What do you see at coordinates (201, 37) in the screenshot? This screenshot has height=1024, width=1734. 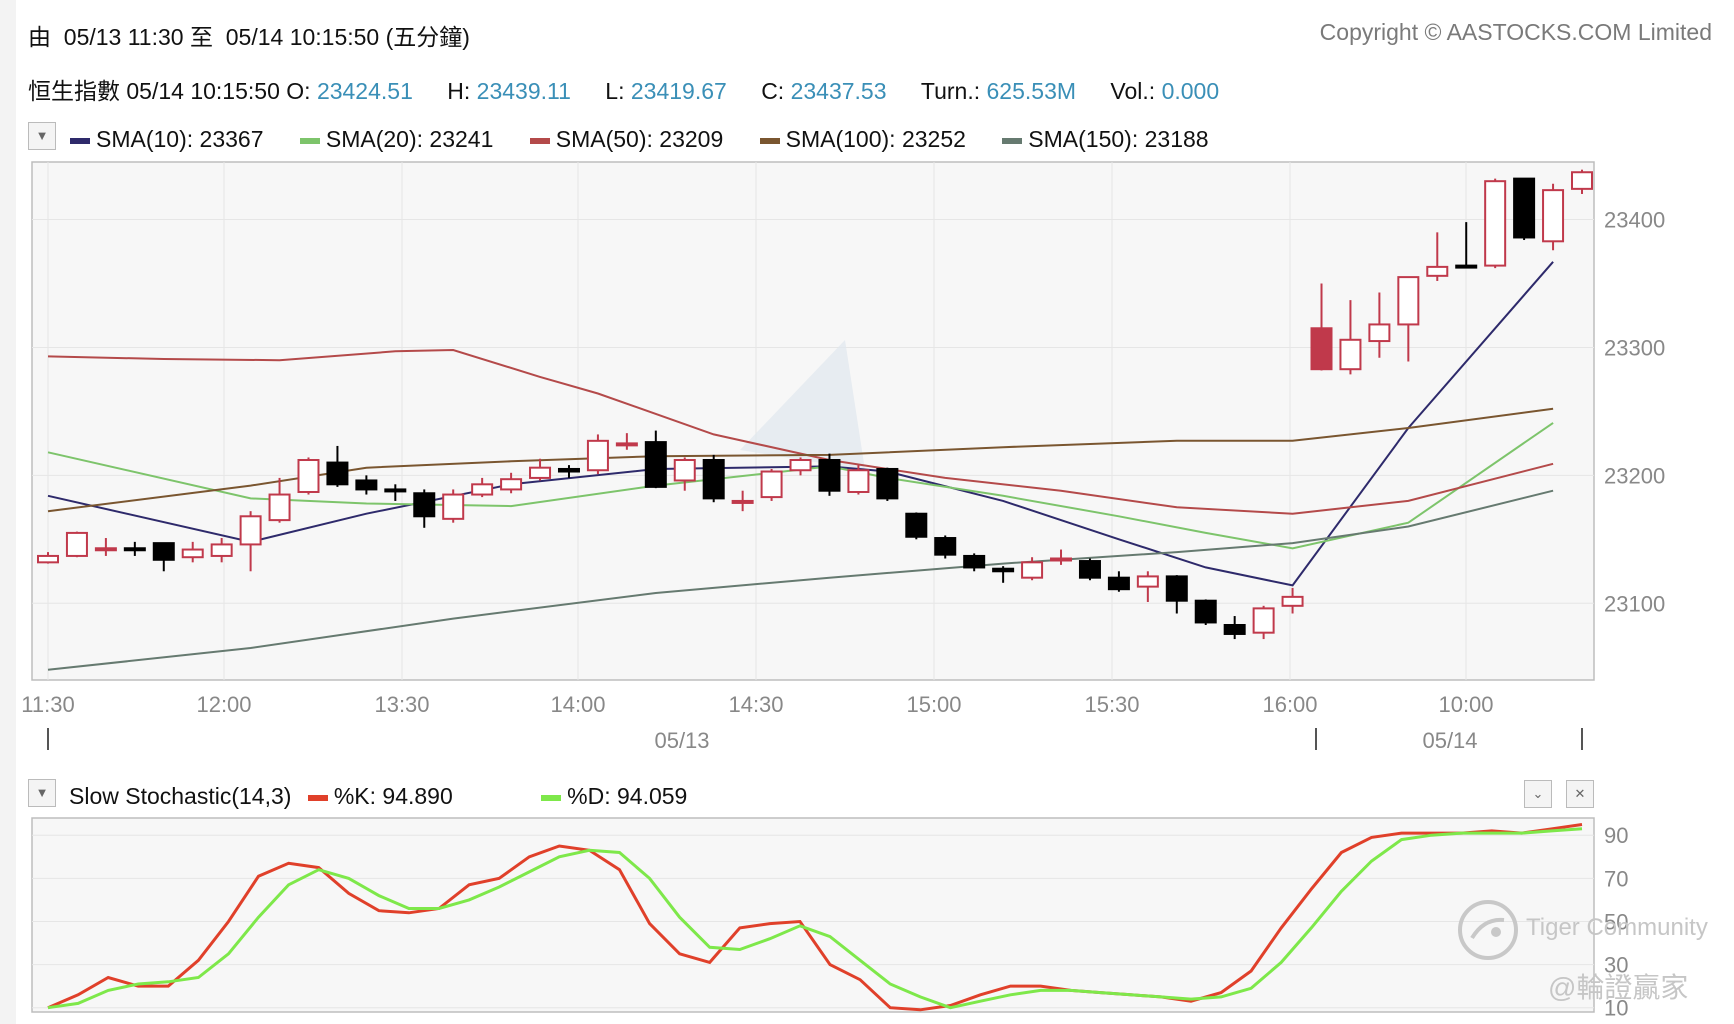 I see `range-mid: 至` at bounding box center [201, 37].